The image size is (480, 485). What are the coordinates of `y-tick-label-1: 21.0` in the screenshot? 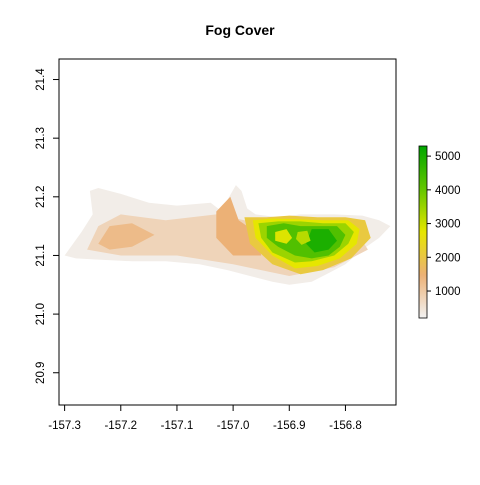 It's located at (41, 314).